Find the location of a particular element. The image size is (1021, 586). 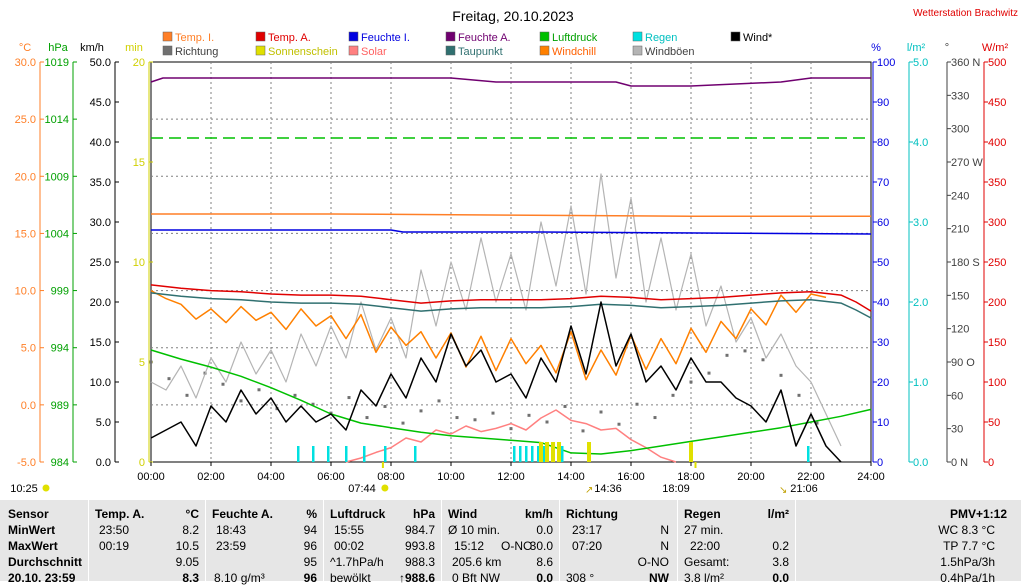

temp-max-value: 10.5 is located at coordinates (187, 546).